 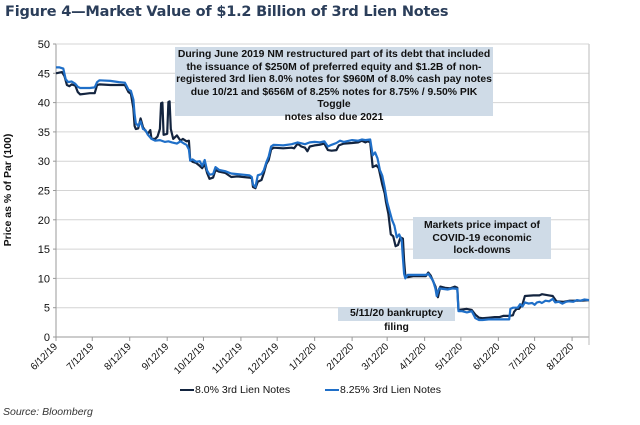 I want to click on x-tick-label: 2/12/20, so click(x=341, y=357).